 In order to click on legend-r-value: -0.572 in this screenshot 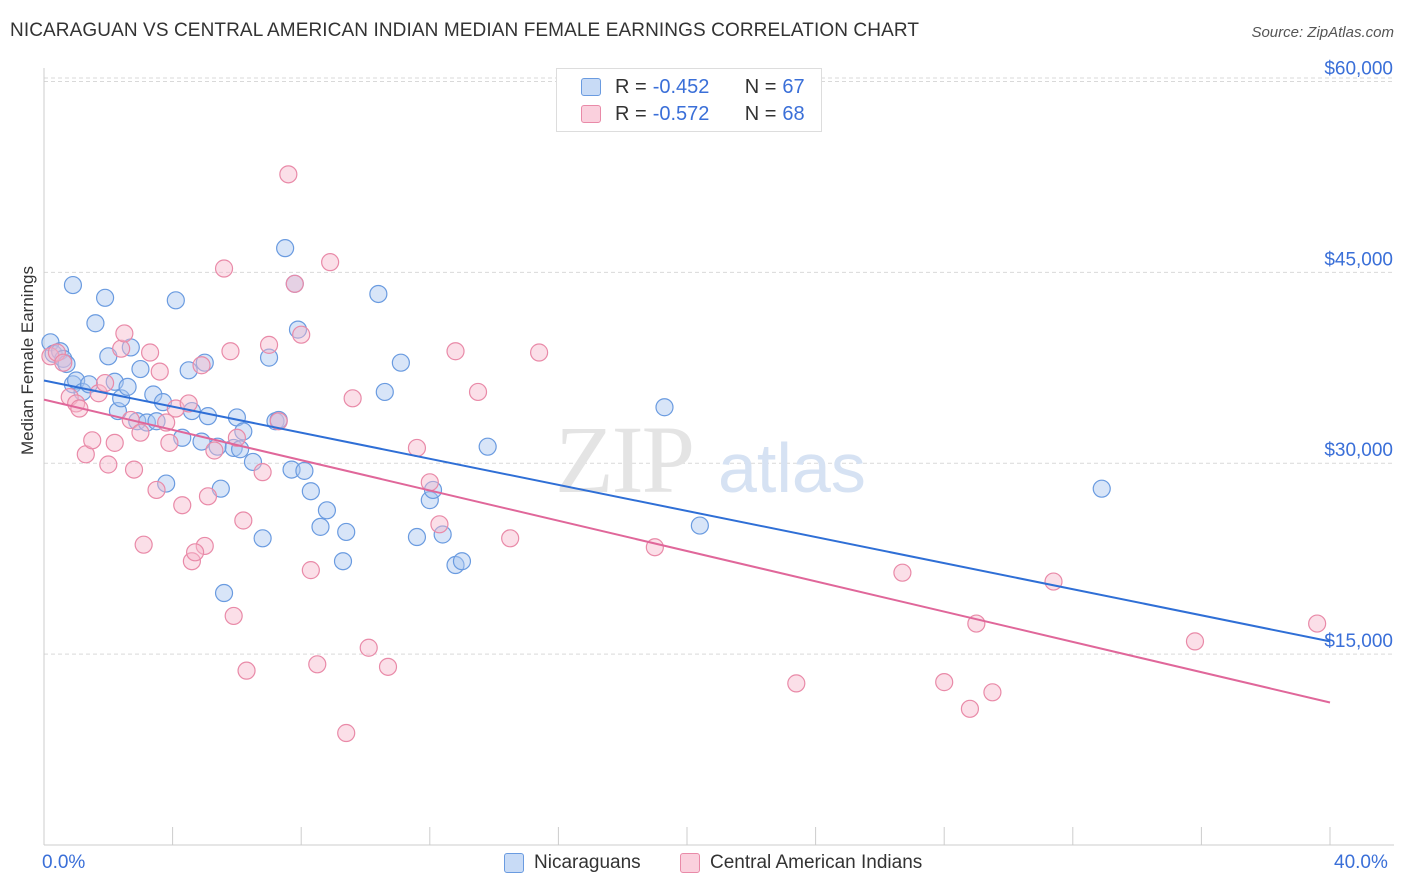, I will do `click(681, 113)`.